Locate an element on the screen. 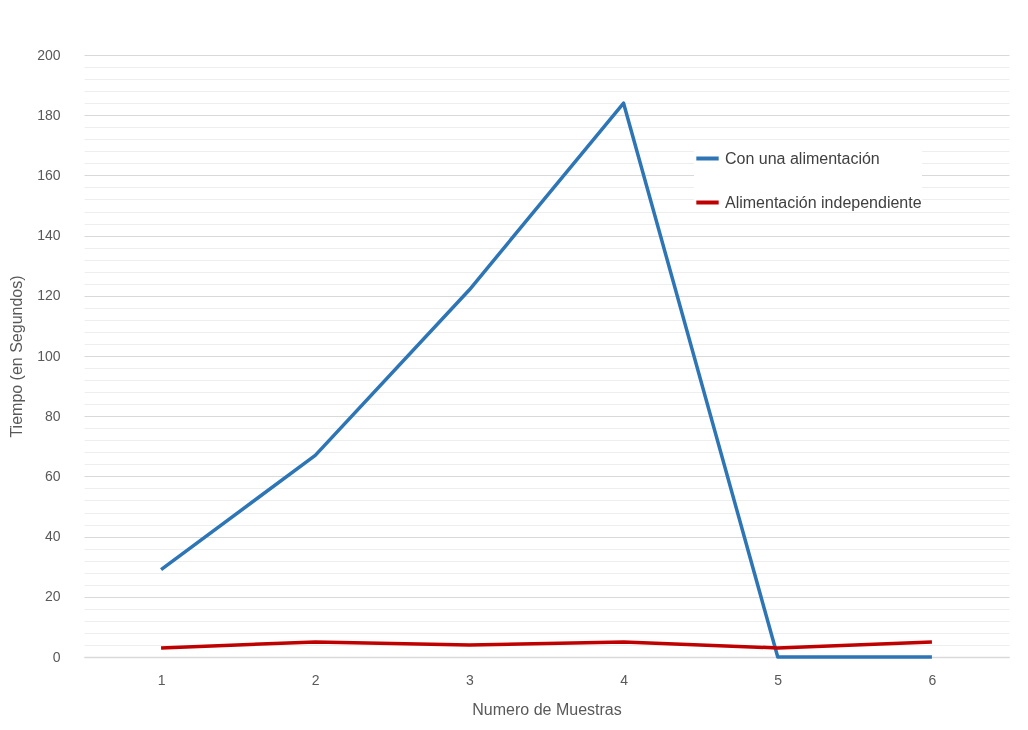  y-axis-title: Tiempo (en Segundos) is located at coordinates (17, 356).